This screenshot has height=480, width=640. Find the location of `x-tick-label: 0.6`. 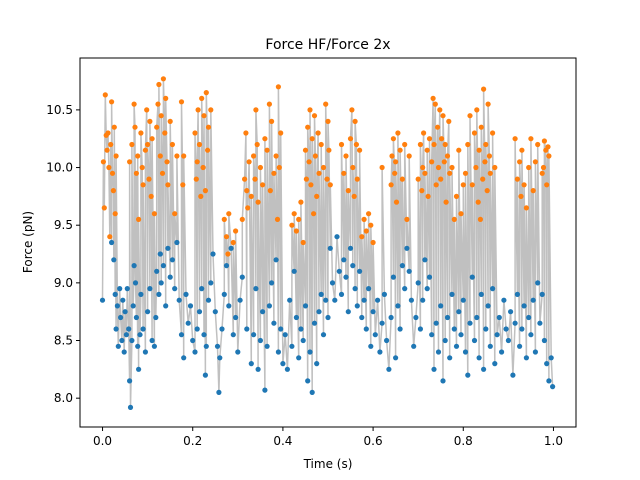

x-tick-label: 0.6 is located at coordinates (373, 441).